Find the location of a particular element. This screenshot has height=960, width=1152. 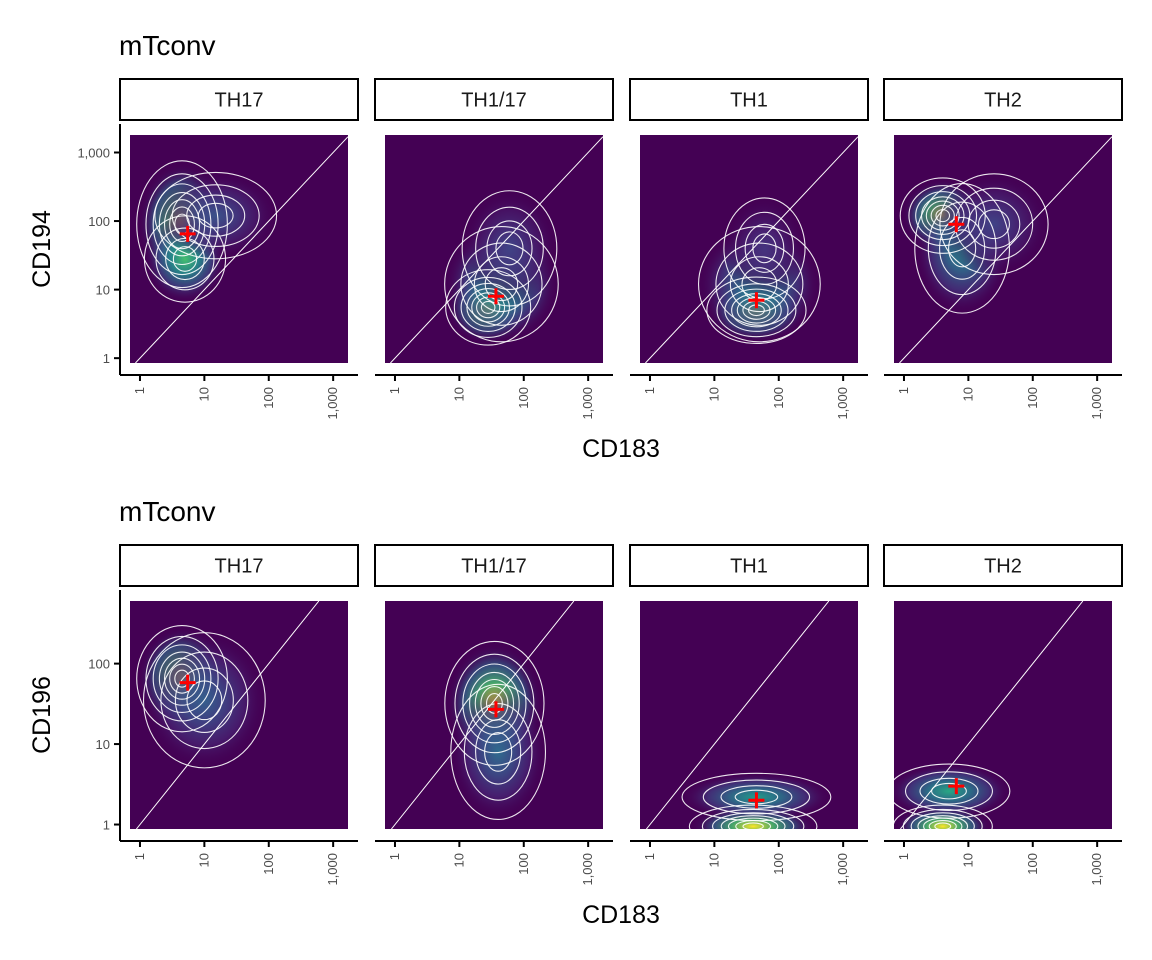

y-axis-title: CD194 is located at coordinates (42, 249).